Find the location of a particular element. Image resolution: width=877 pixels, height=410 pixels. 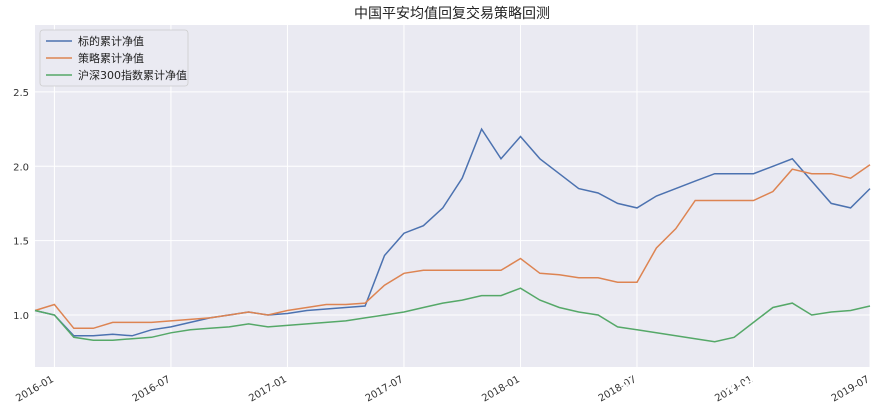

y-tick-label: 1.5 is located at coordinates (21, 242).